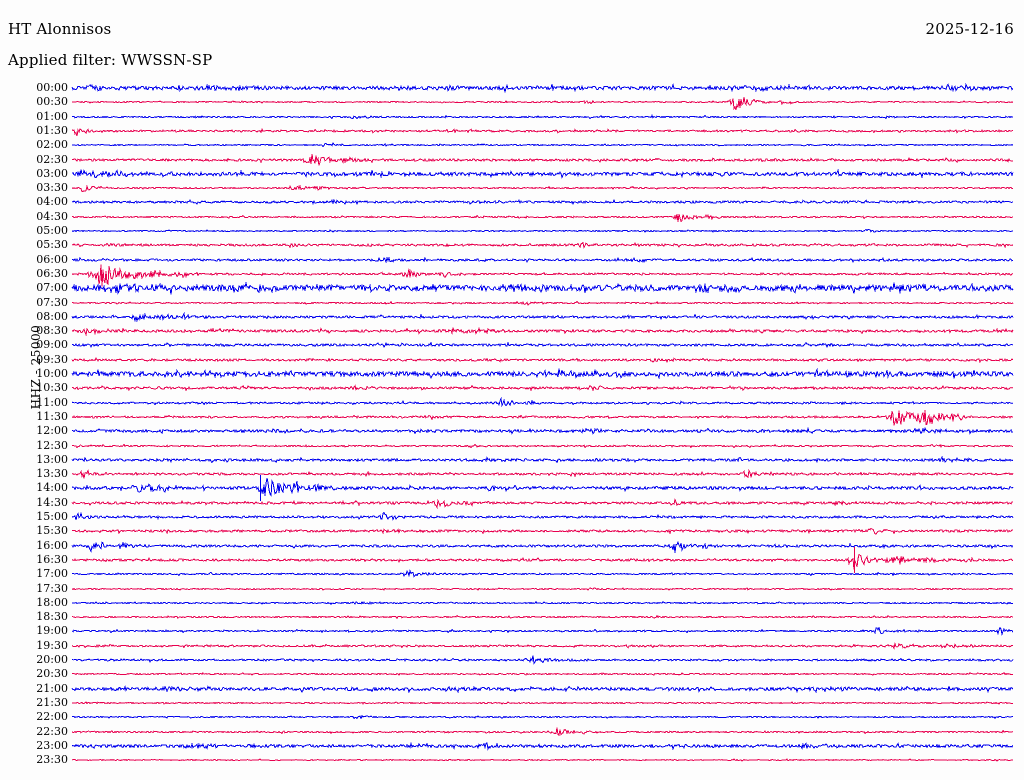 This screenshot has width=1024, height=780. Describe the element at coordinates (52, 474) in the screenshot. I see `time-axis-label: 13:30` at that location.